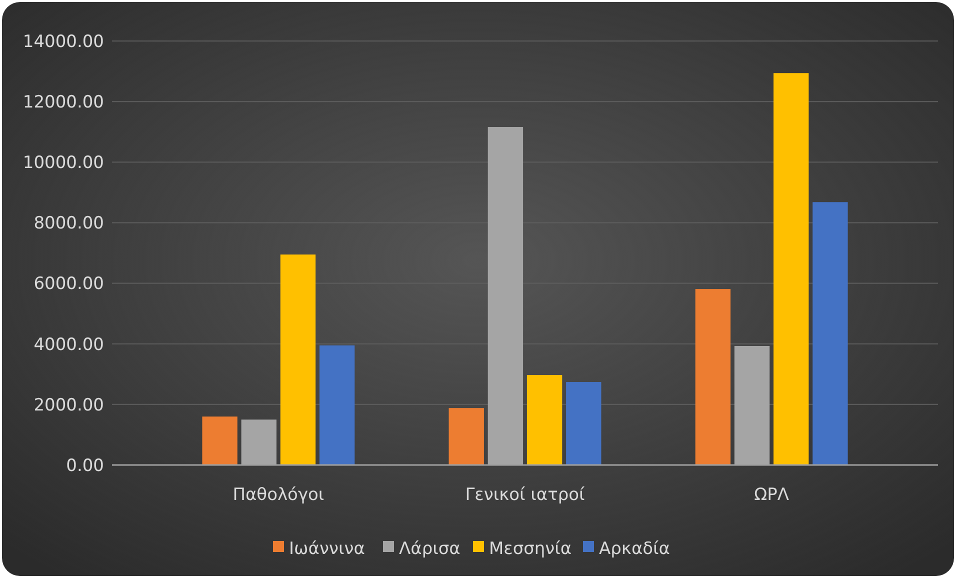 The height and width of the screenshot is (578, 956). I want to click on legend-label: Λάρισα, so click(429, 548).